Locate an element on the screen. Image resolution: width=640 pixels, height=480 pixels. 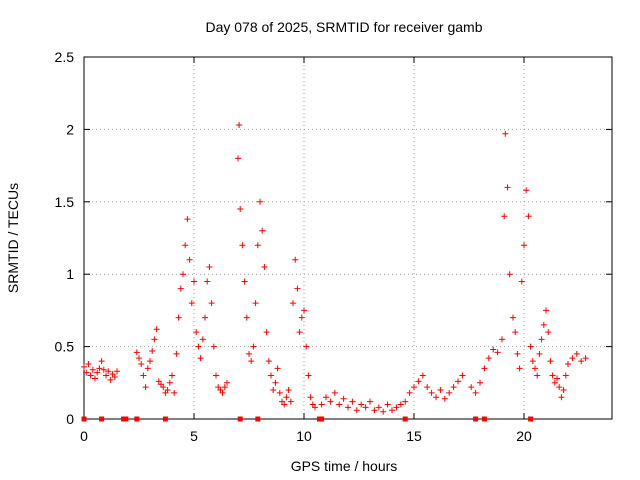
y-tick-label: 2 is located at coordinates (70, 129).